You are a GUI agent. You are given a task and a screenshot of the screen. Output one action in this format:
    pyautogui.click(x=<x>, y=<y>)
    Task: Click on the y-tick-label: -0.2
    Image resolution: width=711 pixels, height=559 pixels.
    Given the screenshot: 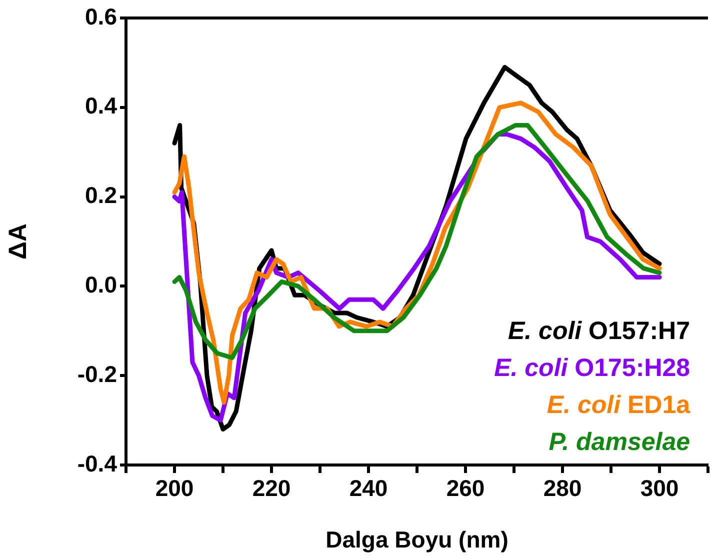 What is the action you would take?
    pyautogui.click(x=97, y=373)
    